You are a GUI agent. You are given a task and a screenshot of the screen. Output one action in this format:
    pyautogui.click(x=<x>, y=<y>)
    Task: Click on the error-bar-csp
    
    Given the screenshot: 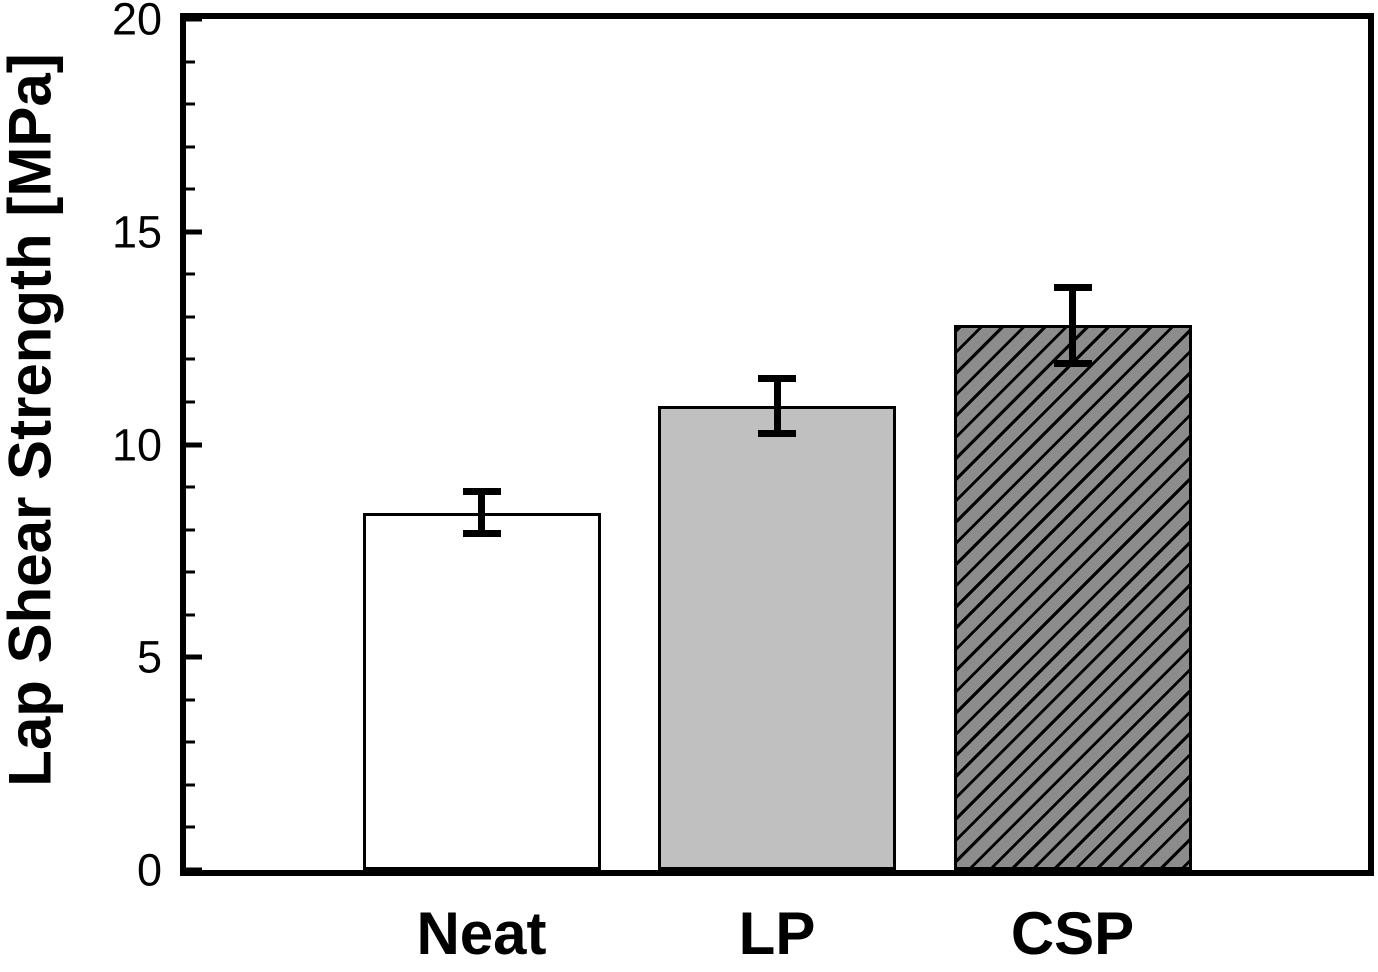 What is the action you would take?
    pyautogui.click(x=1072, y=325)
    